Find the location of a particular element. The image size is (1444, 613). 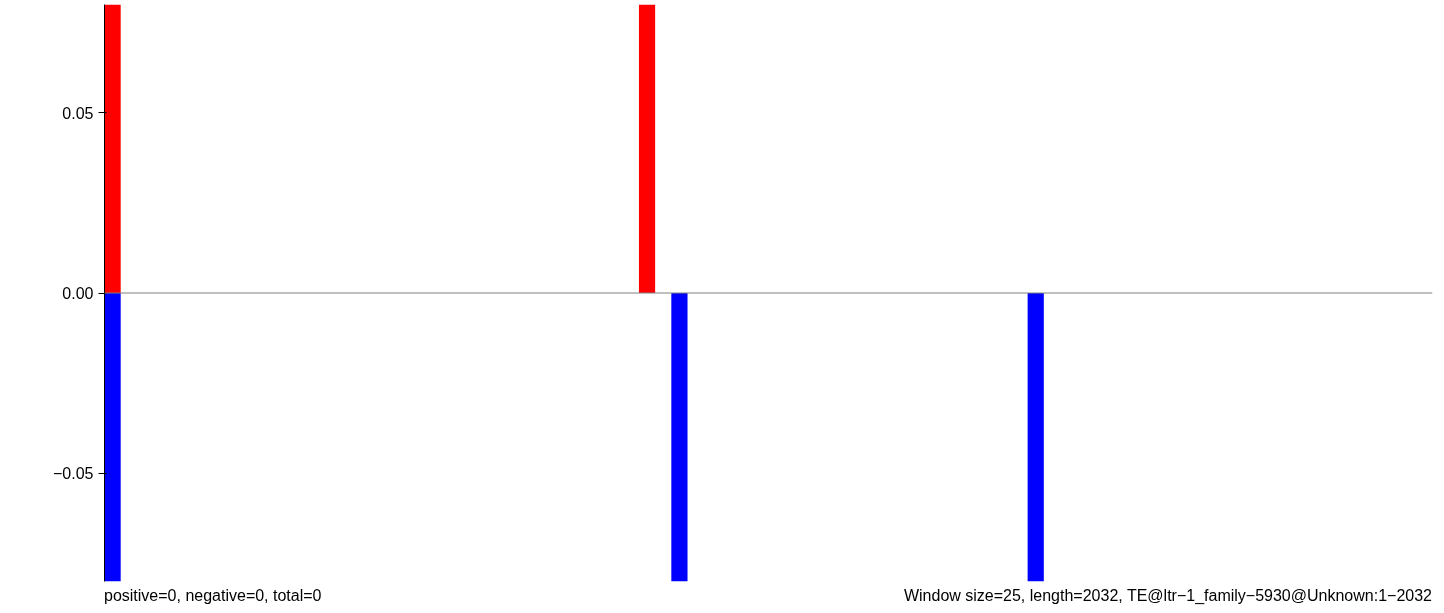

y-tick-label: −0.05 is located at coordinates (73, 474).